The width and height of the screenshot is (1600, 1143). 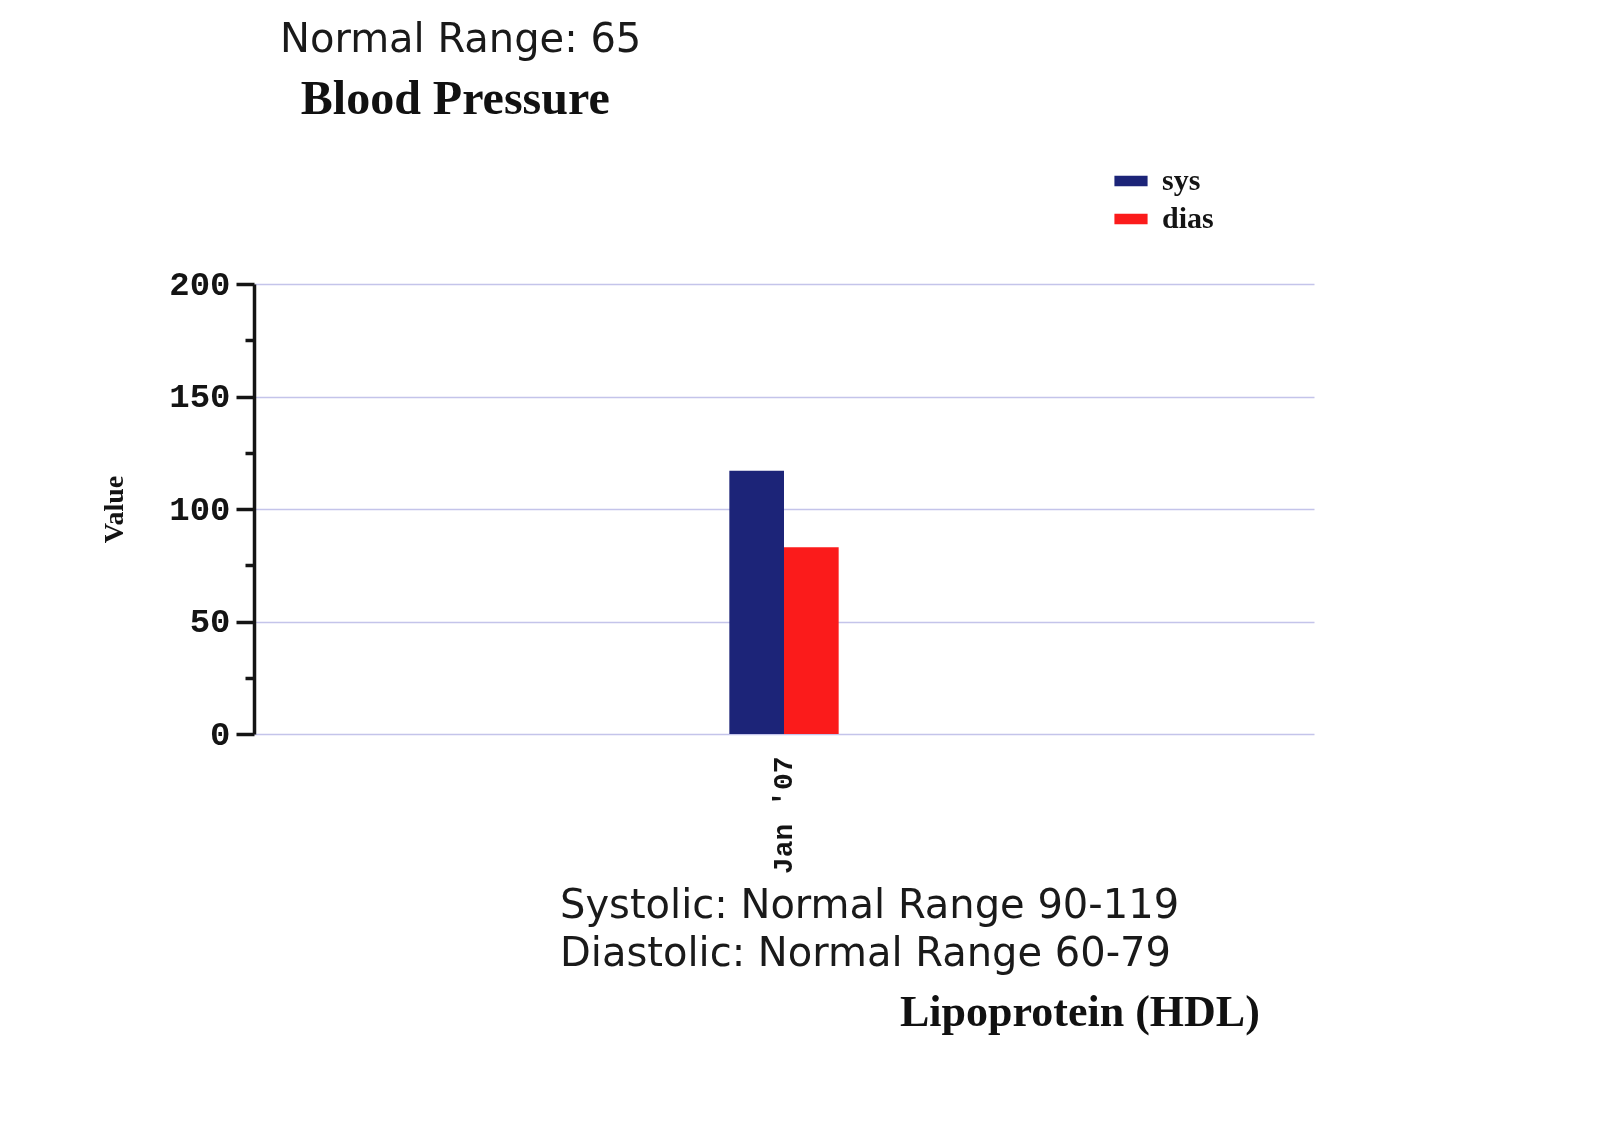 I want to click on text: Diastolic: Normal Range 60-79, so click(x=865, y=952).